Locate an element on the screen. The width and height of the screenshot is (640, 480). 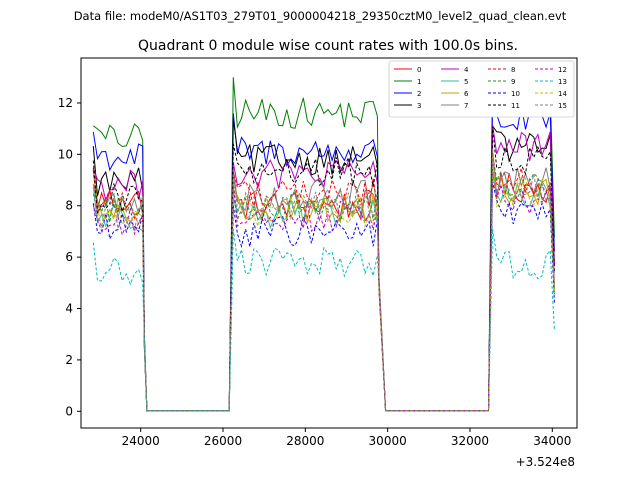
legend-label-12: 12 is located at coordinates (562, 70).